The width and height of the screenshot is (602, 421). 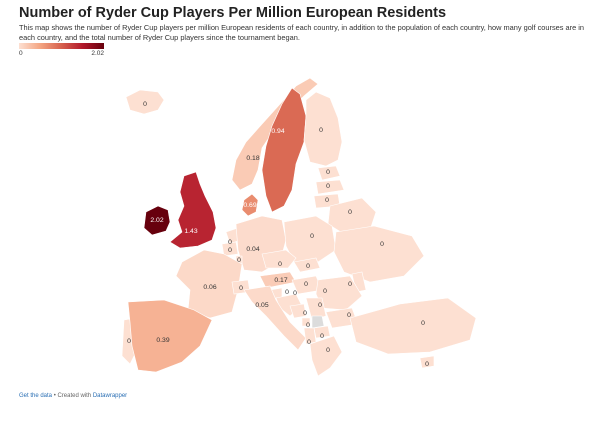 What do you see at coordinates (239, 260) in the screenshot?
I see `value-label-luxembourg: 0` at bounding box center [239, 260].